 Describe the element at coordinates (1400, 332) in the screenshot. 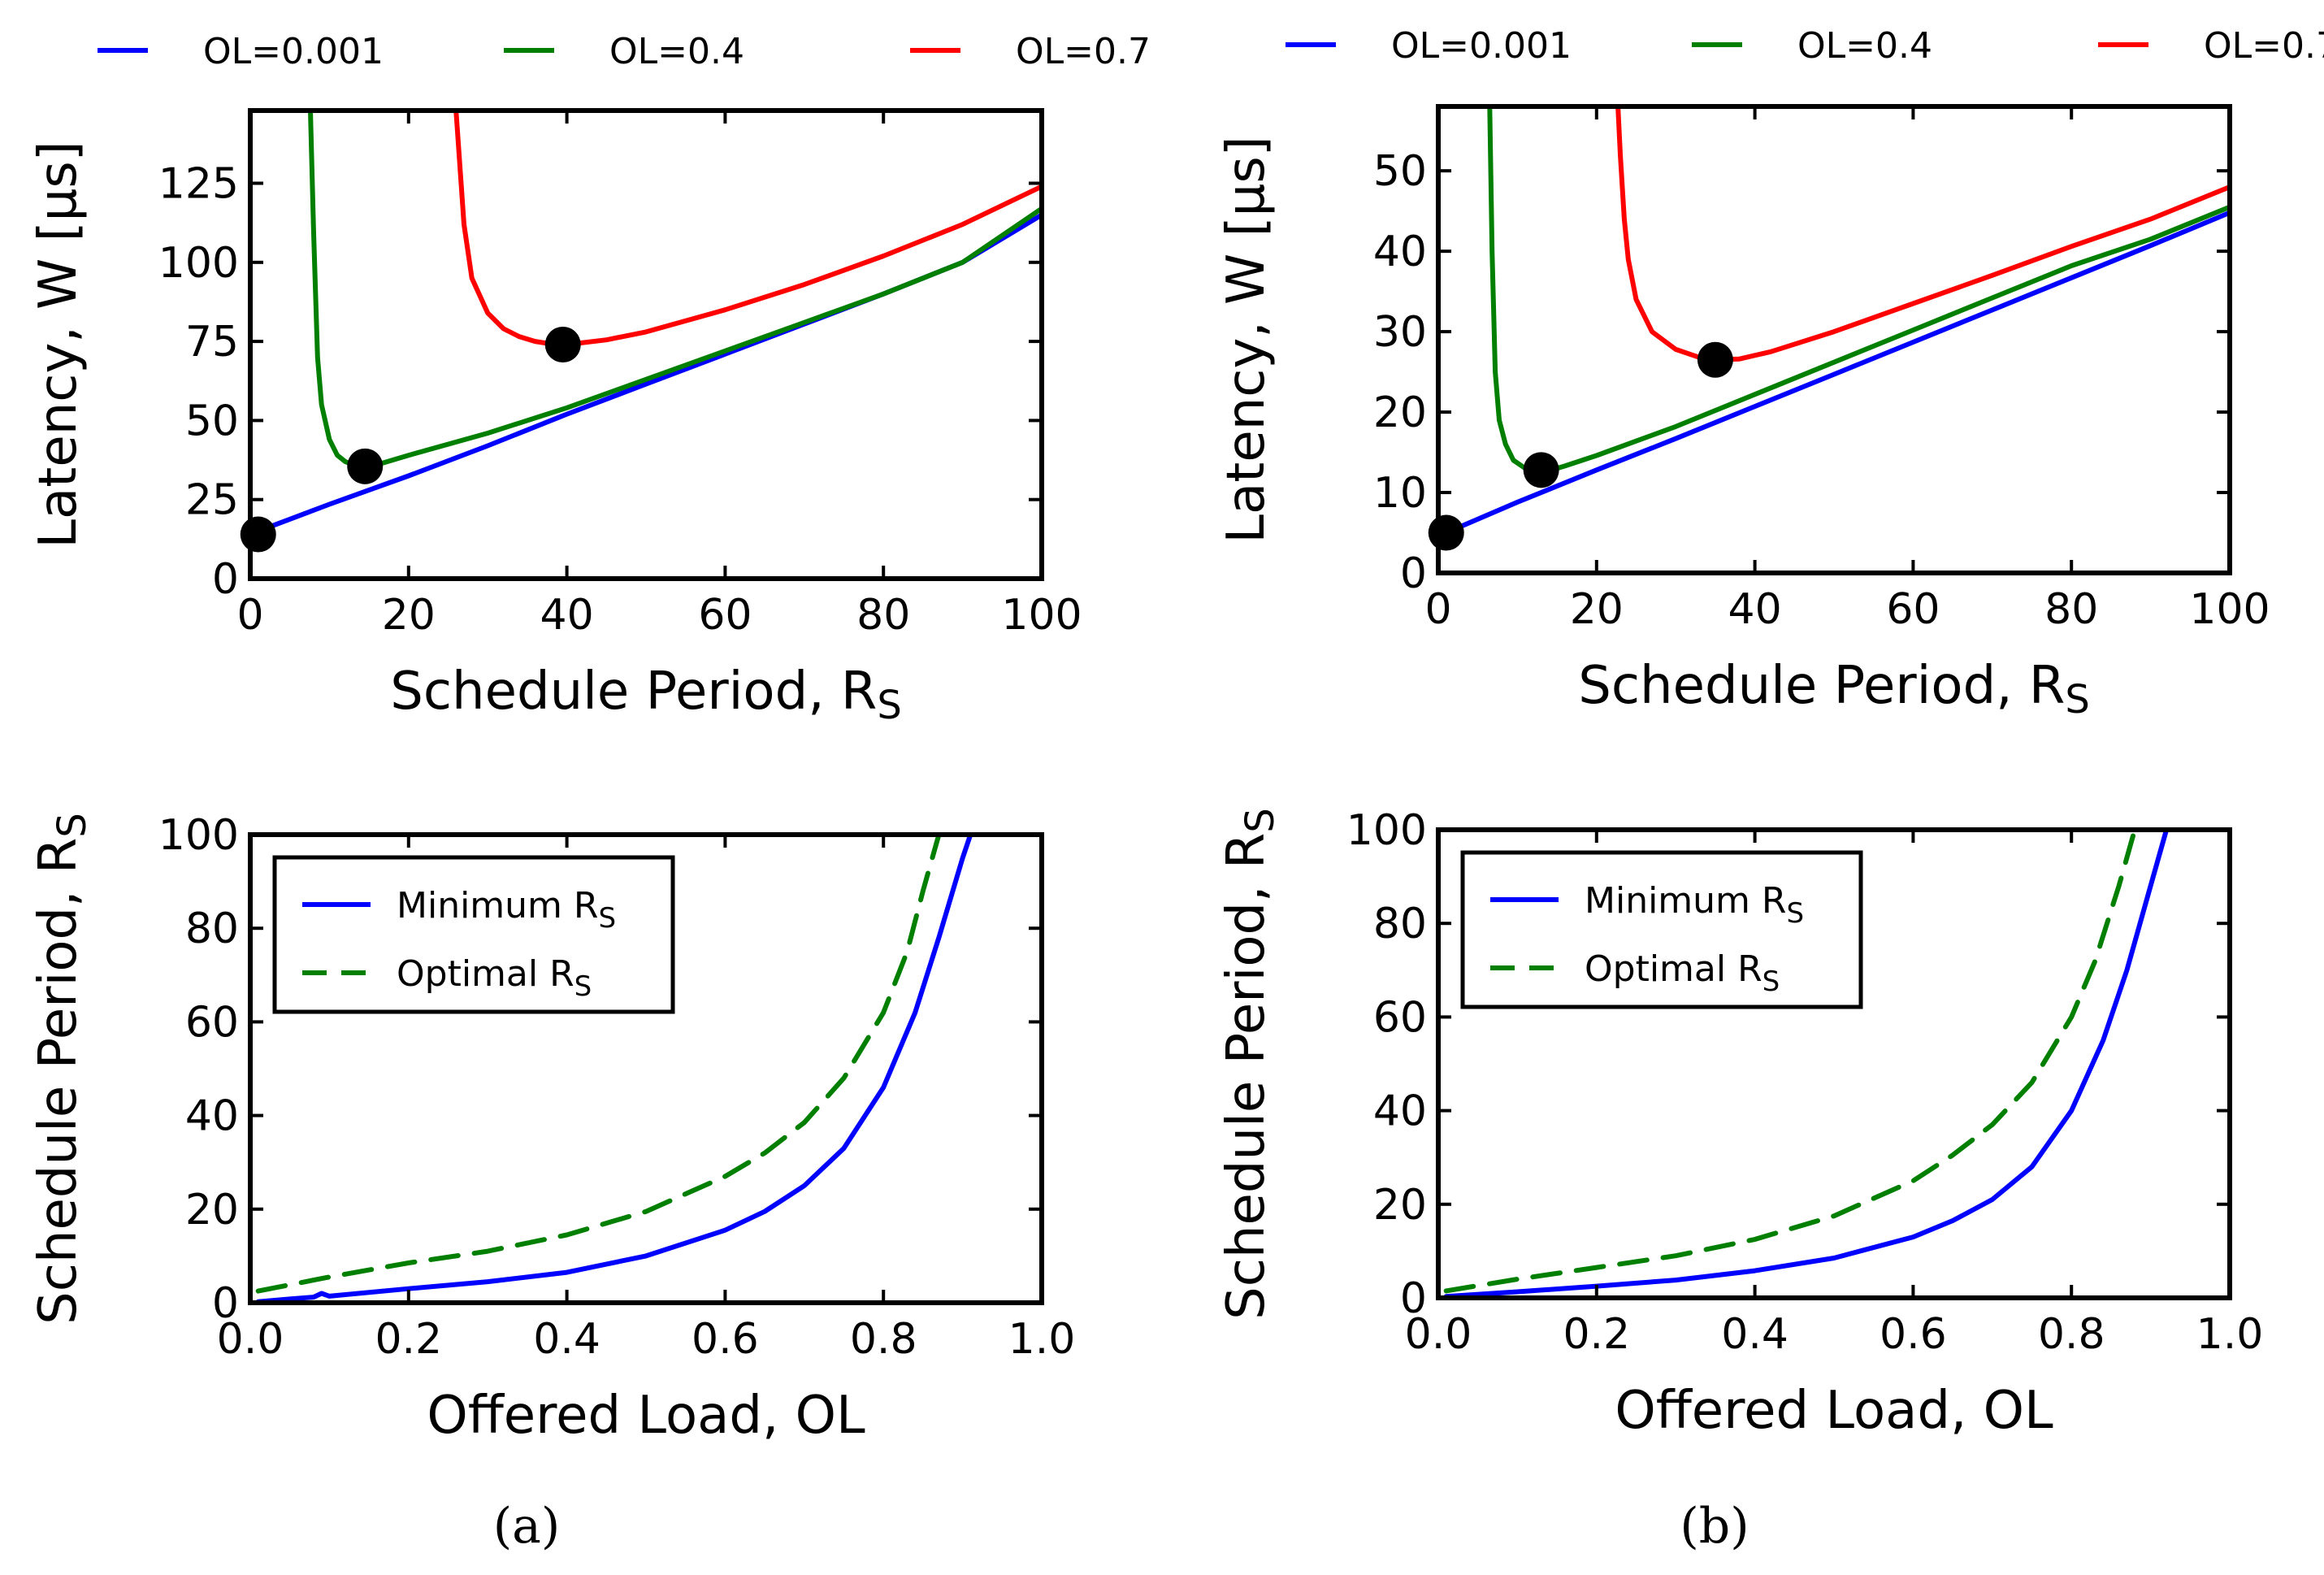

I see `y-tick-label: 30` at that location.